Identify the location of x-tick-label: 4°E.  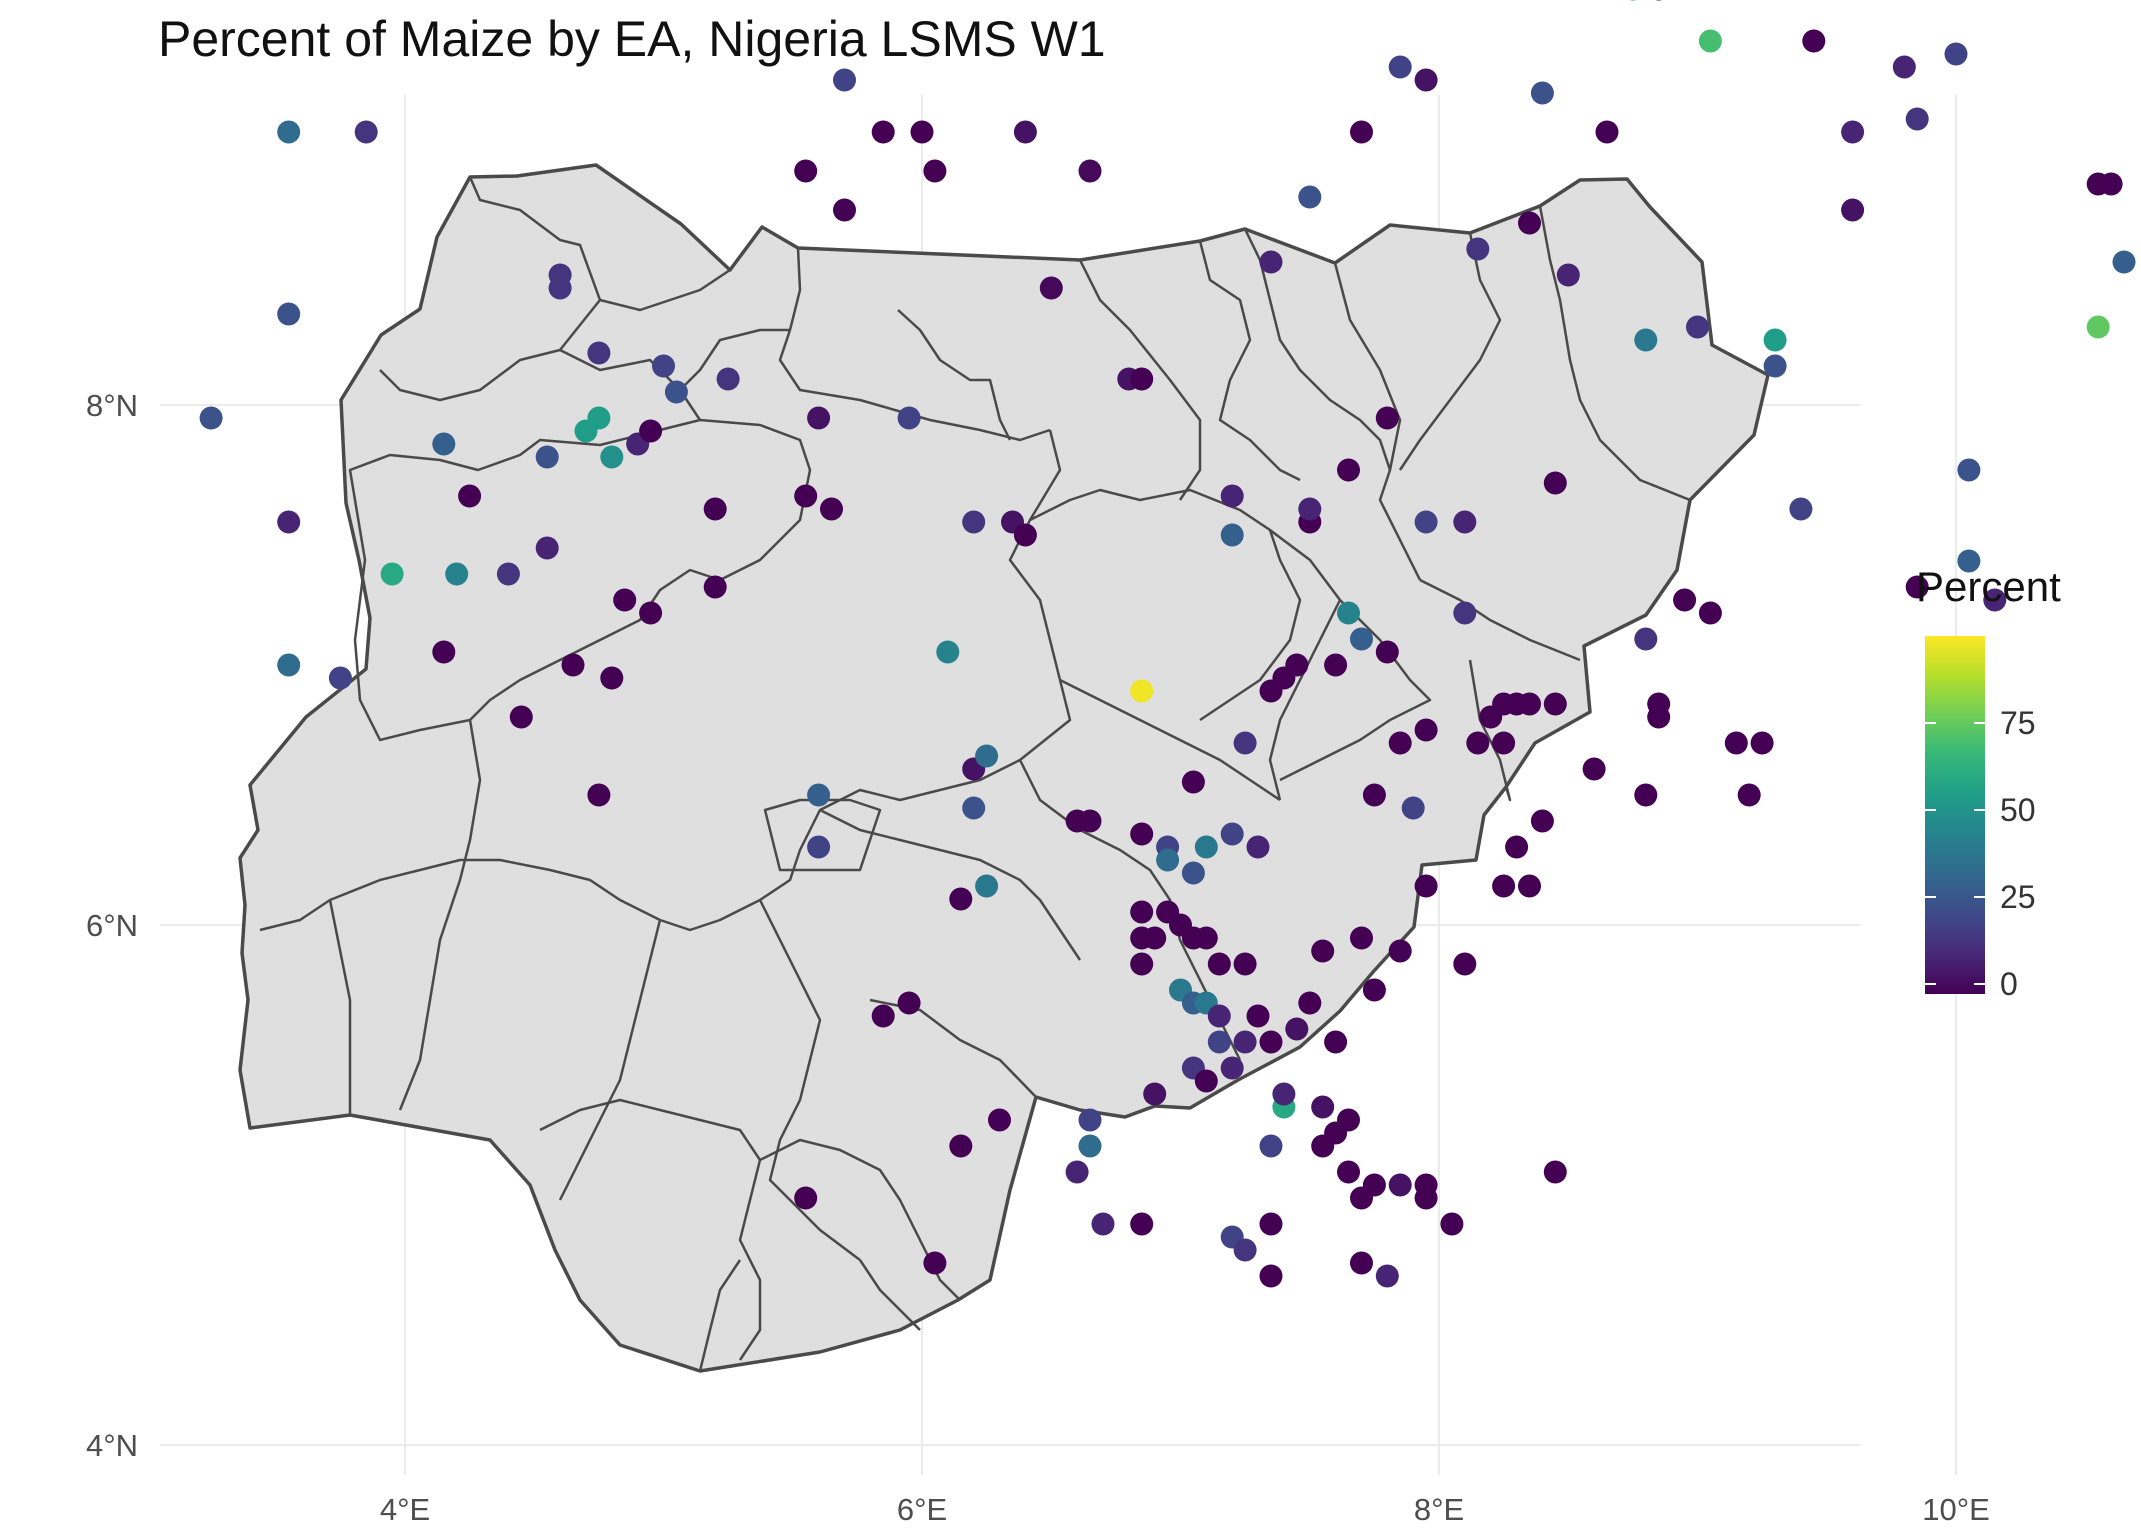
(405, 1509).